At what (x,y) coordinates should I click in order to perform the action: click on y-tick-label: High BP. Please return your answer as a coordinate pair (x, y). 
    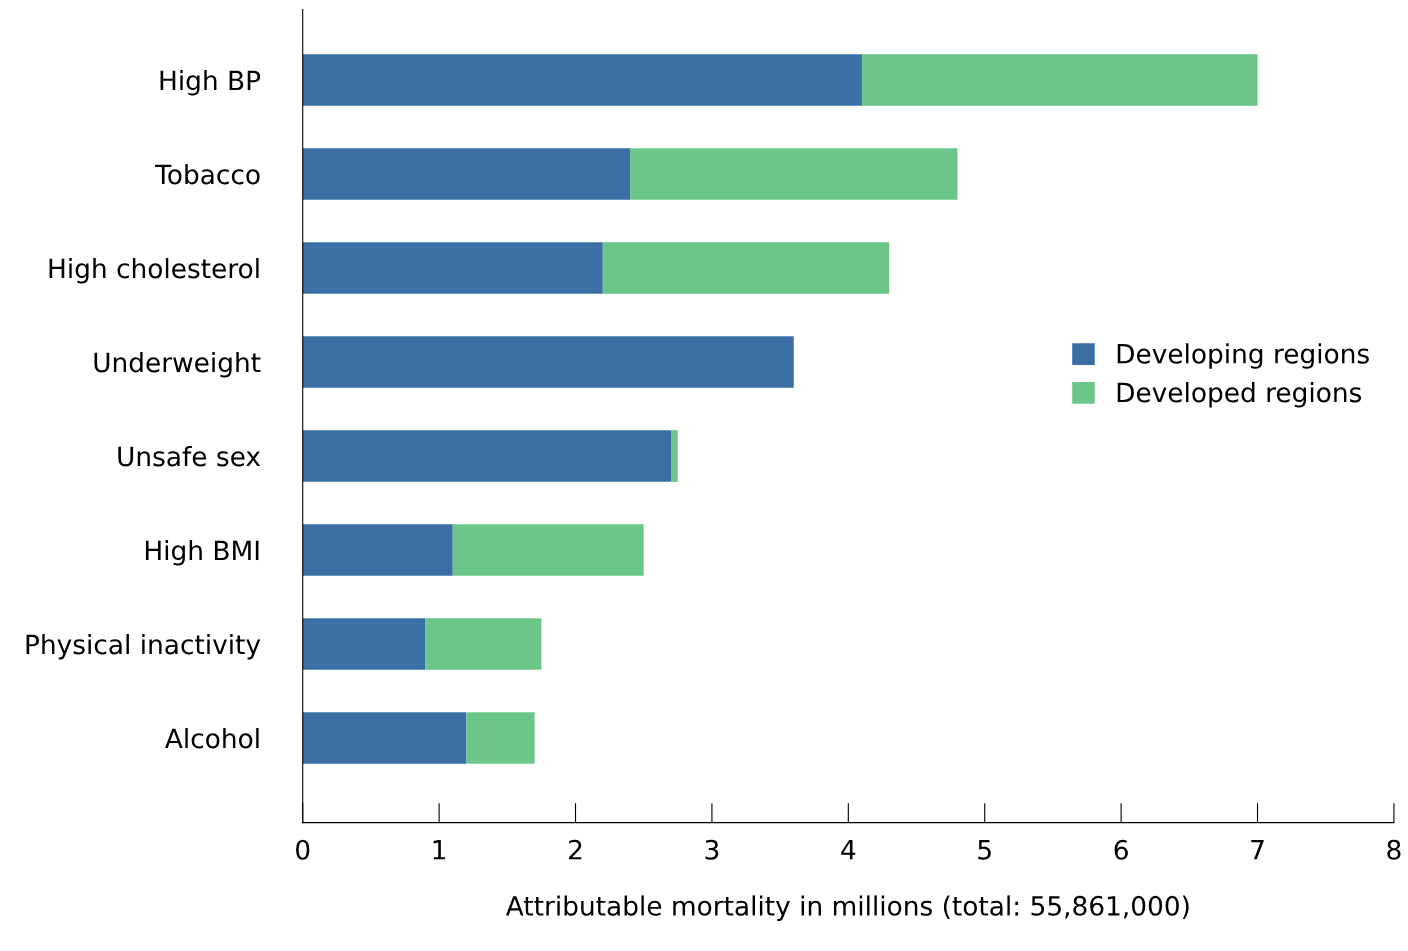
    Looking at the image, I should click on (210, 82).